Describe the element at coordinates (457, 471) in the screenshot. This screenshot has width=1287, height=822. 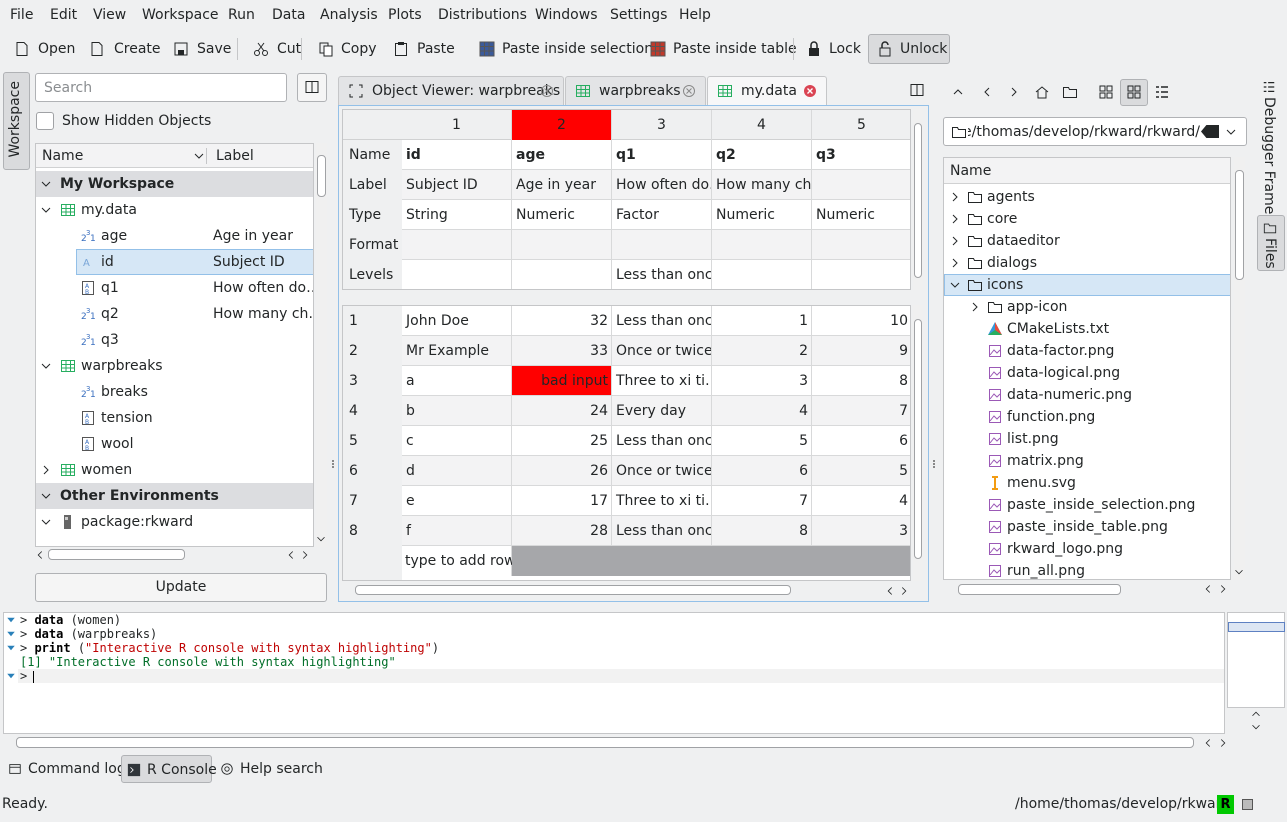
I see `data-cell: d` at that location.